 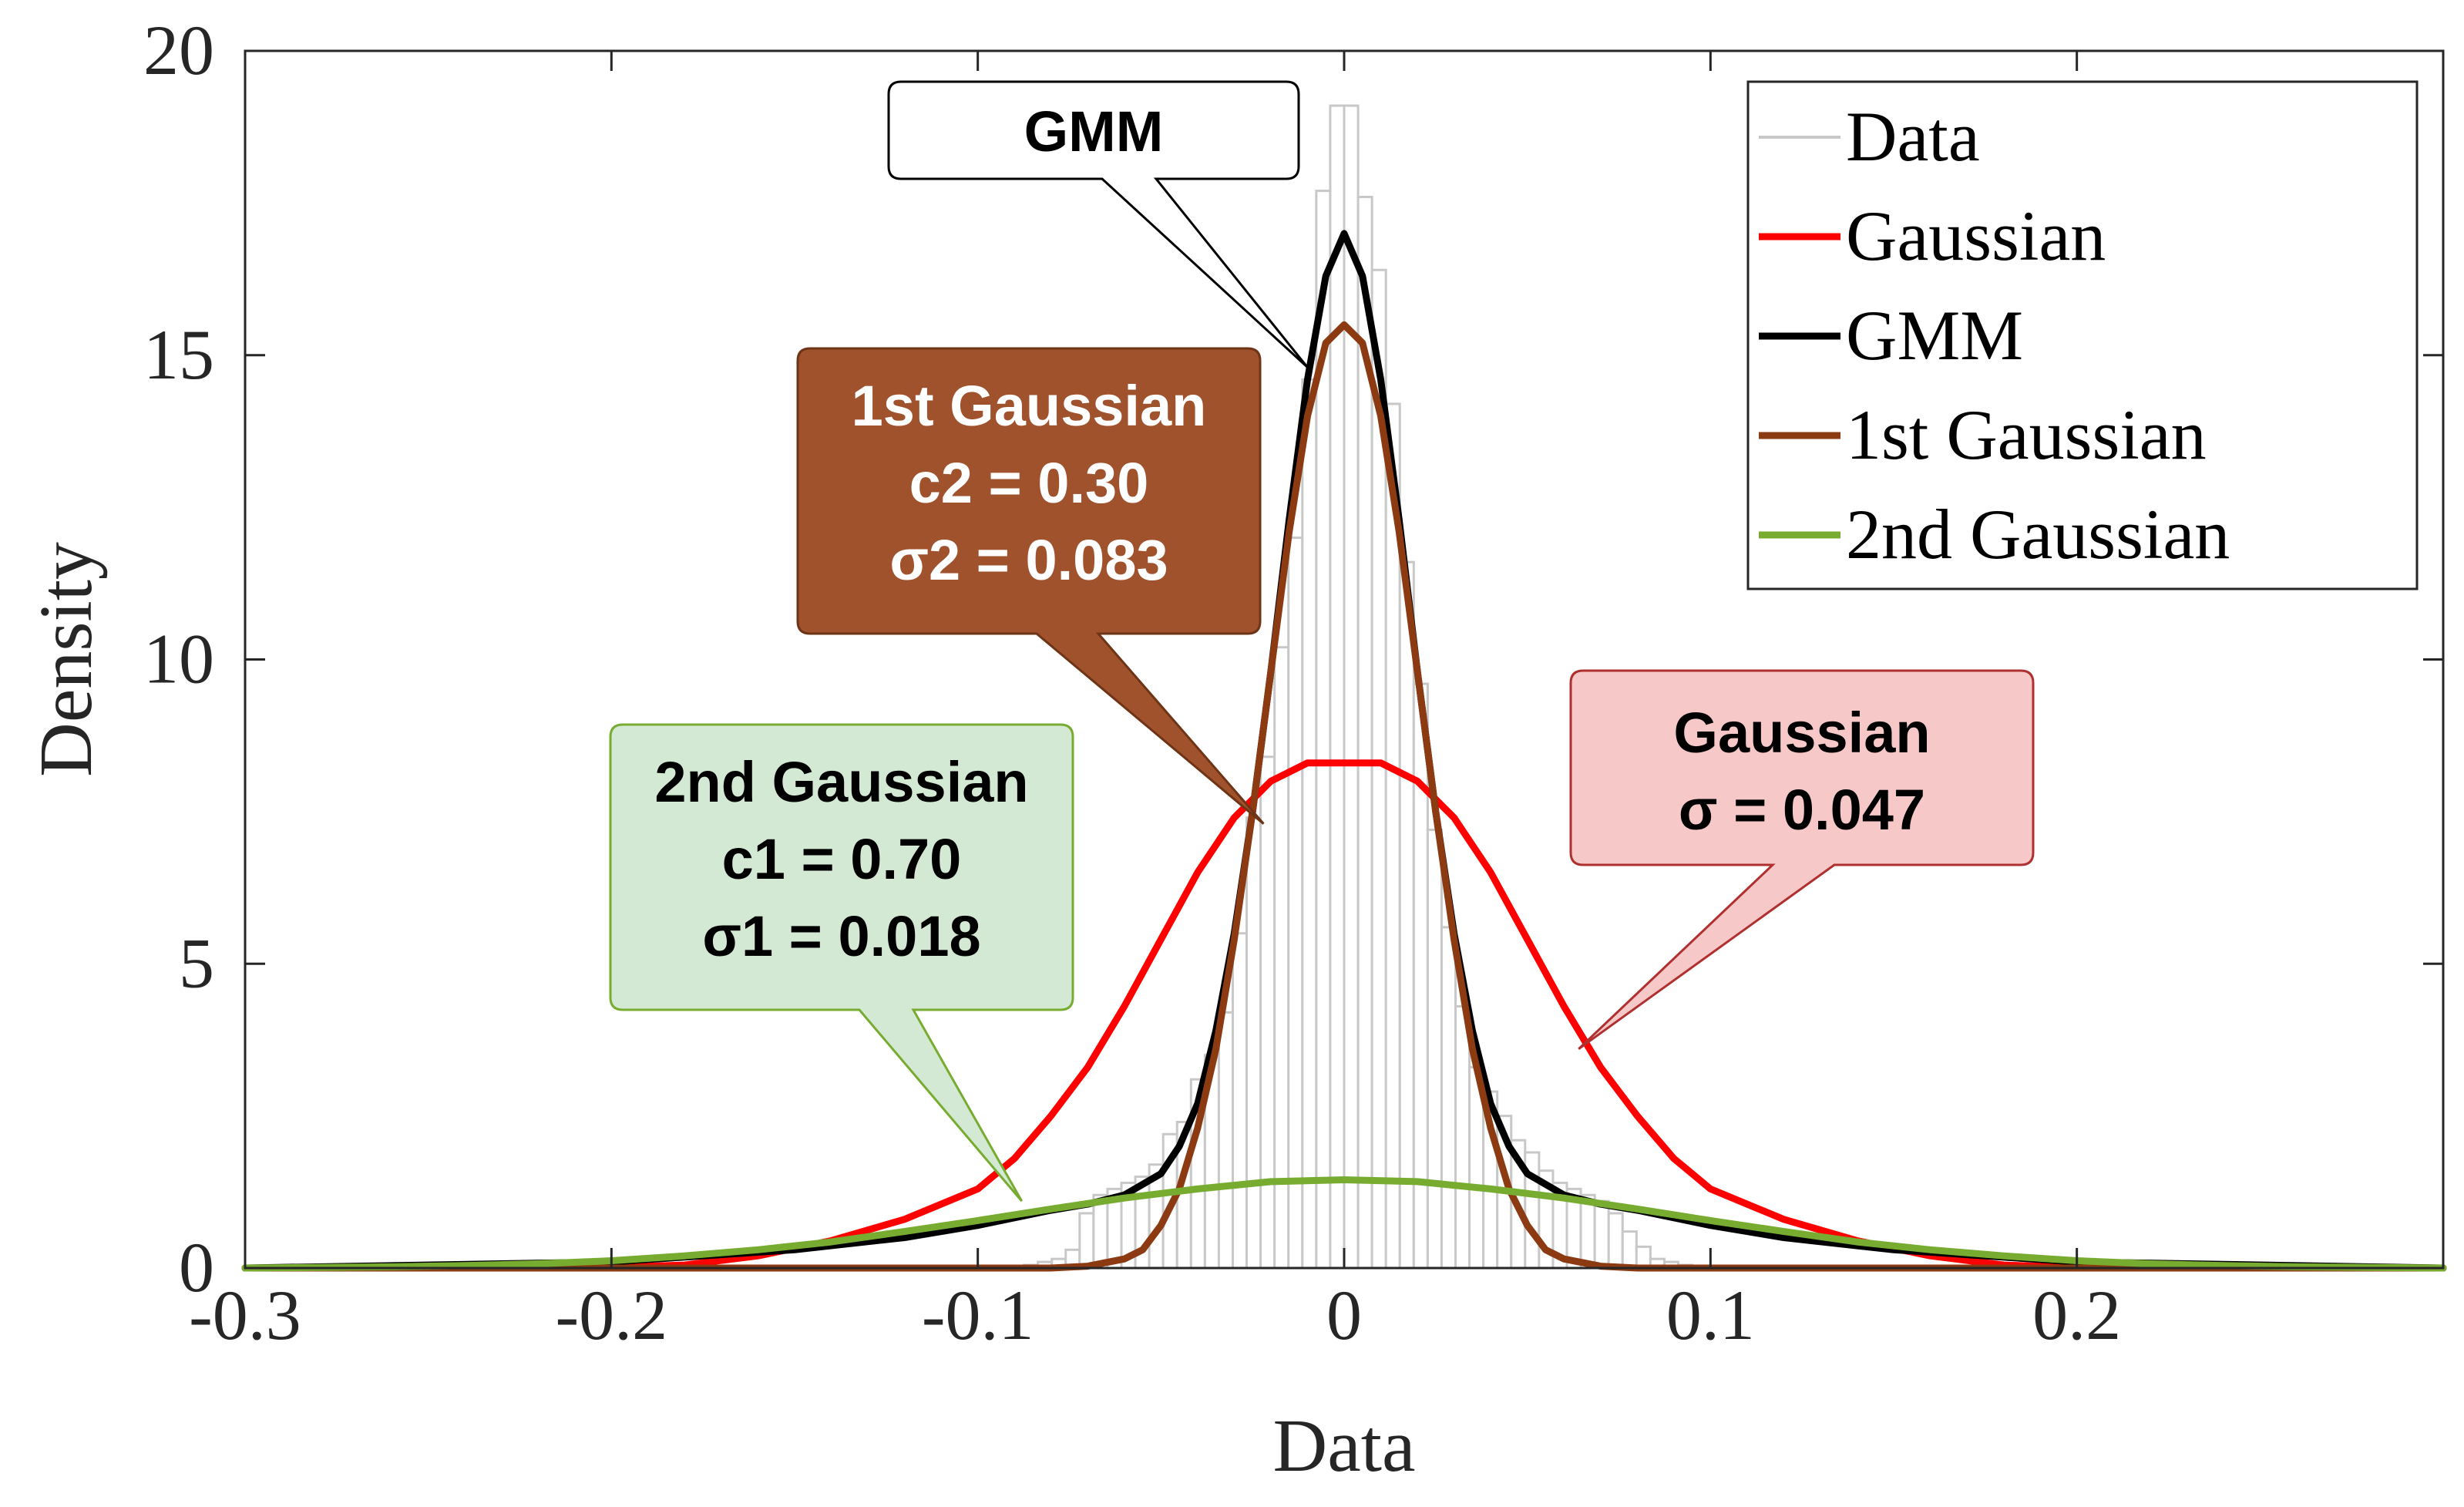 I want to click on annotation-first-gaussian-sigma: σ2 = 0.083, so click(x=1028, y=560).